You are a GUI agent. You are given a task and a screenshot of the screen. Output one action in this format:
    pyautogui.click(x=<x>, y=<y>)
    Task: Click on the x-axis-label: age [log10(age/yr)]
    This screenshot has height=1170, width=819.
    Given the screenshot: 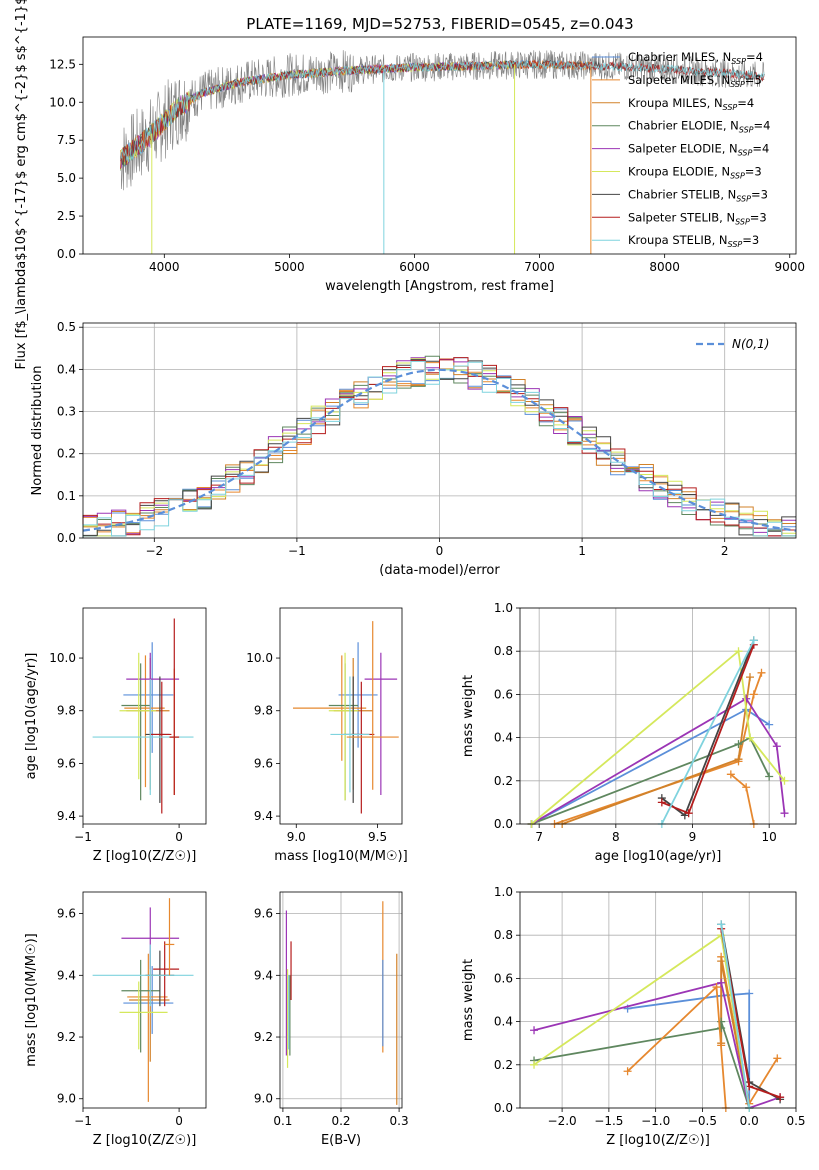 What is the action you would take?
    pyautogui.click(x=658, y=856)
    